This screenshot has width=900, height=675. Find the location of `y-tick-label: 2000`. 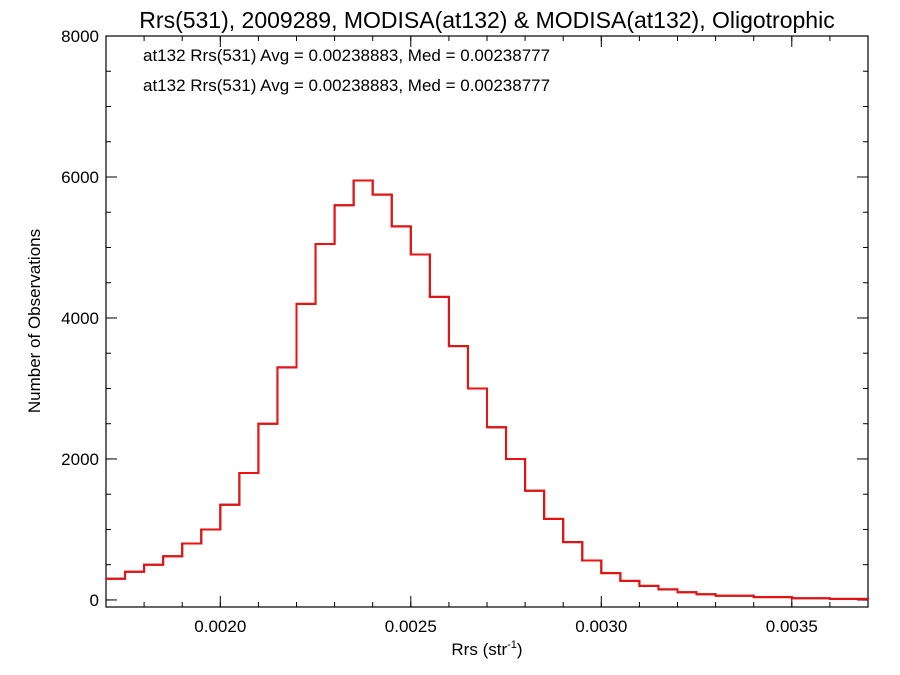

y-tick-label: 2000 is located at coordinates (80, 459).